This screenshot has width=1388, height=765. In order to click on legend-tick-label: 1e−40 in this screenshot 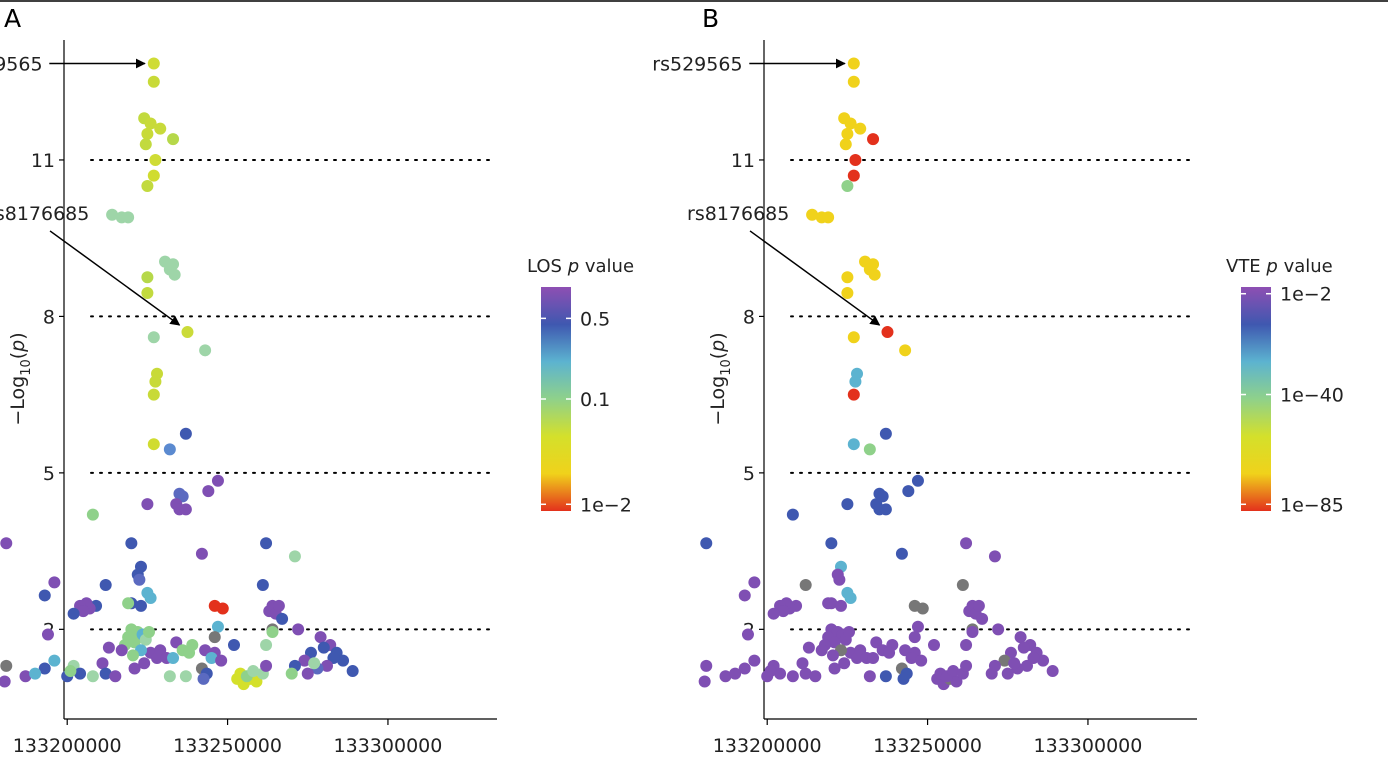, I will do `click(1312, 396)`.